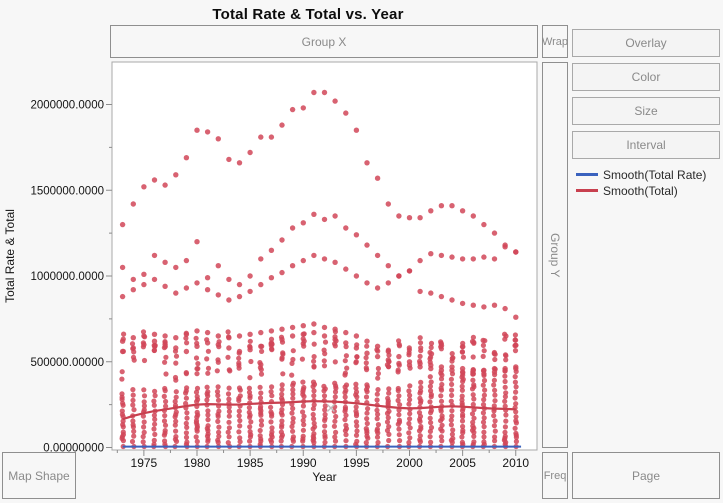  I want to click on dropzone-page: Page, so click(646, 475).